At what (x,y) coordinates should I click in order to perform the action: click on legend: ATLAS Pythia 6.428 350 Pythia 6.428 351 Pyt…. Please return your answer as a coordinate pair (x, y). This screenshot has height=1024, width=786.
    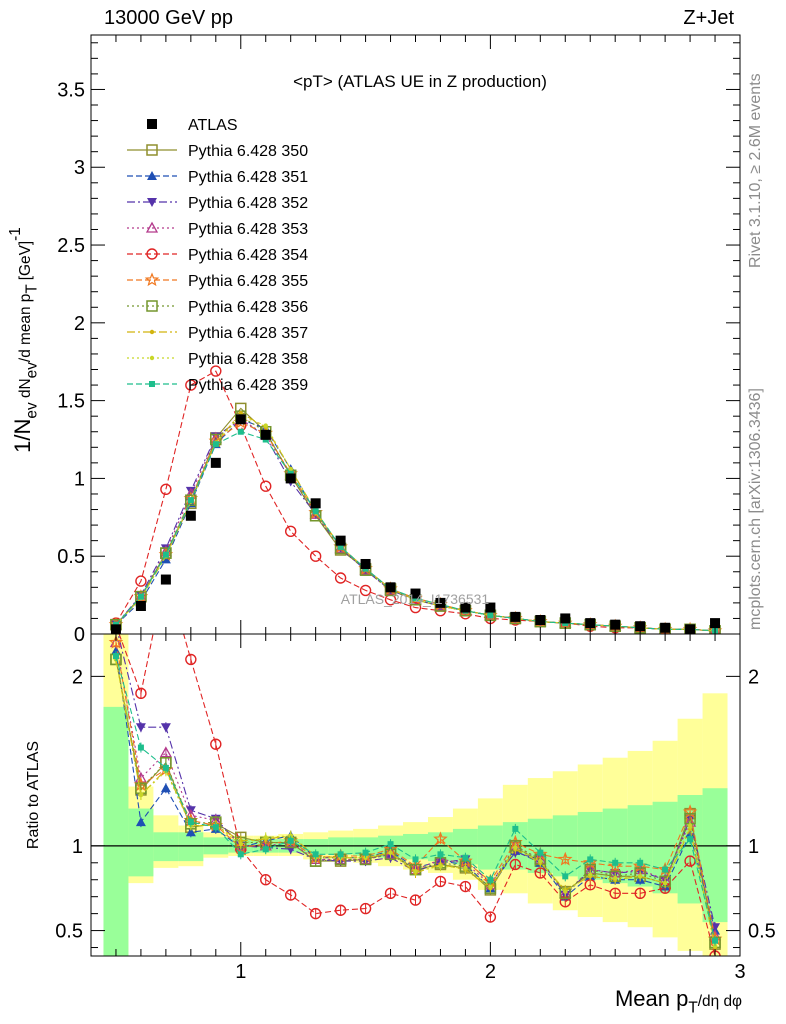
    Looking at the image, I should click on (217, 255).